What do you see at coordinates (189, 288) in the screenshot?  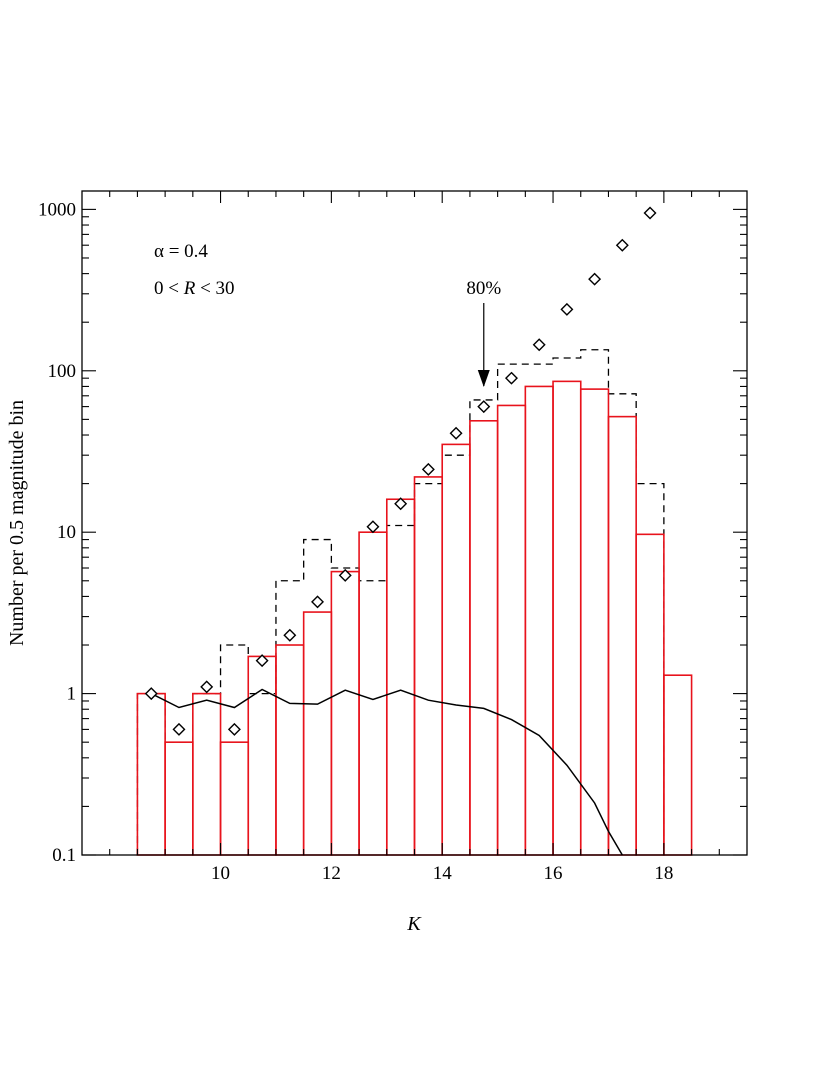 I see `range-variable: R` at bounding box center [189, 288].